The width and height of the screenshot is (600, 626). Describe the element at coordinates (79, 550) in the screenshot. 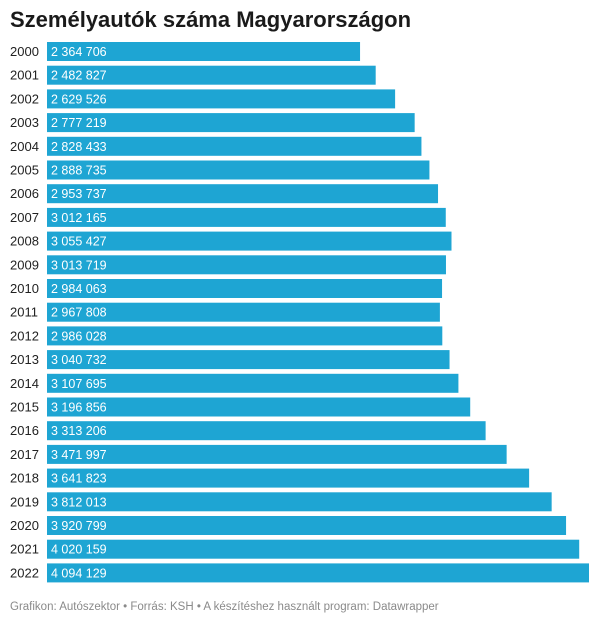

I see `value-label-2021: 4 020 159` at that location.